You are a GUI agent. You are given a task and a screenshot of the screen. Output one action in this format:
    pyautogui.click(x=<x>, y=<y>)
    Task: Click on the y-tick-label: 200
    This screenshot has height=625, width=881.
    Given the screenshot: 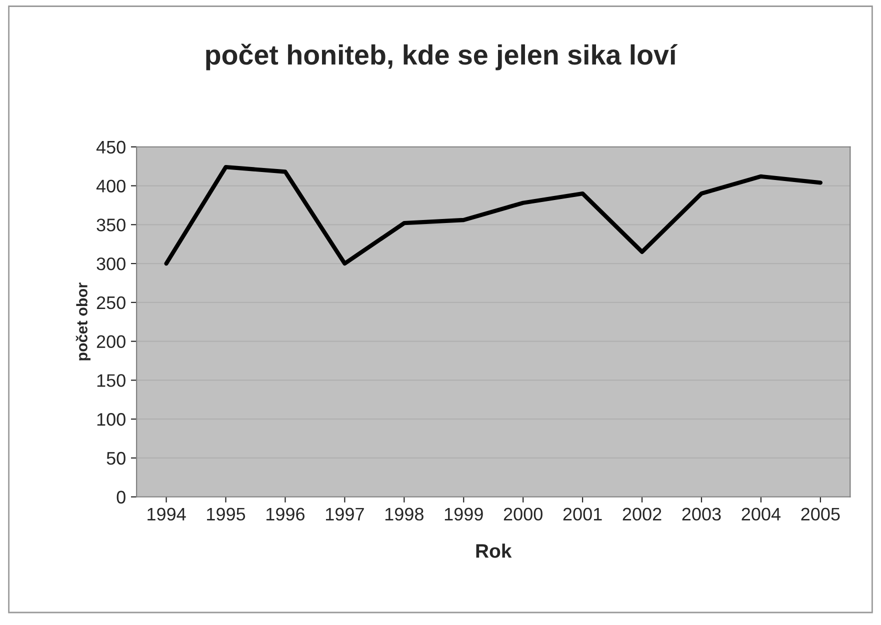 What is the action you would take?
    pyautogui.click(x=111, y=341)
    